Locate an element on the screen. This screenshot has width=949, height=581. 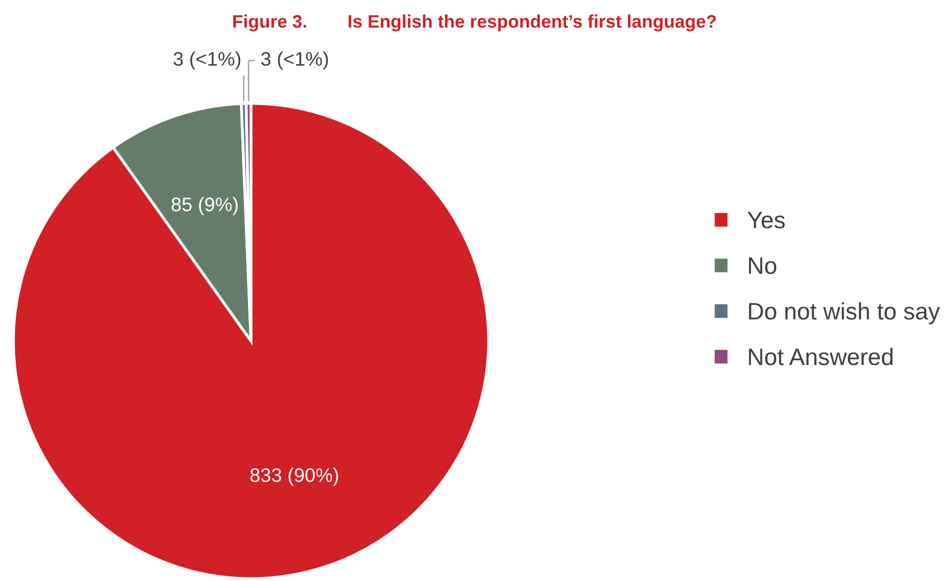
legend-label: Yes is located at coordinates (766, 220).